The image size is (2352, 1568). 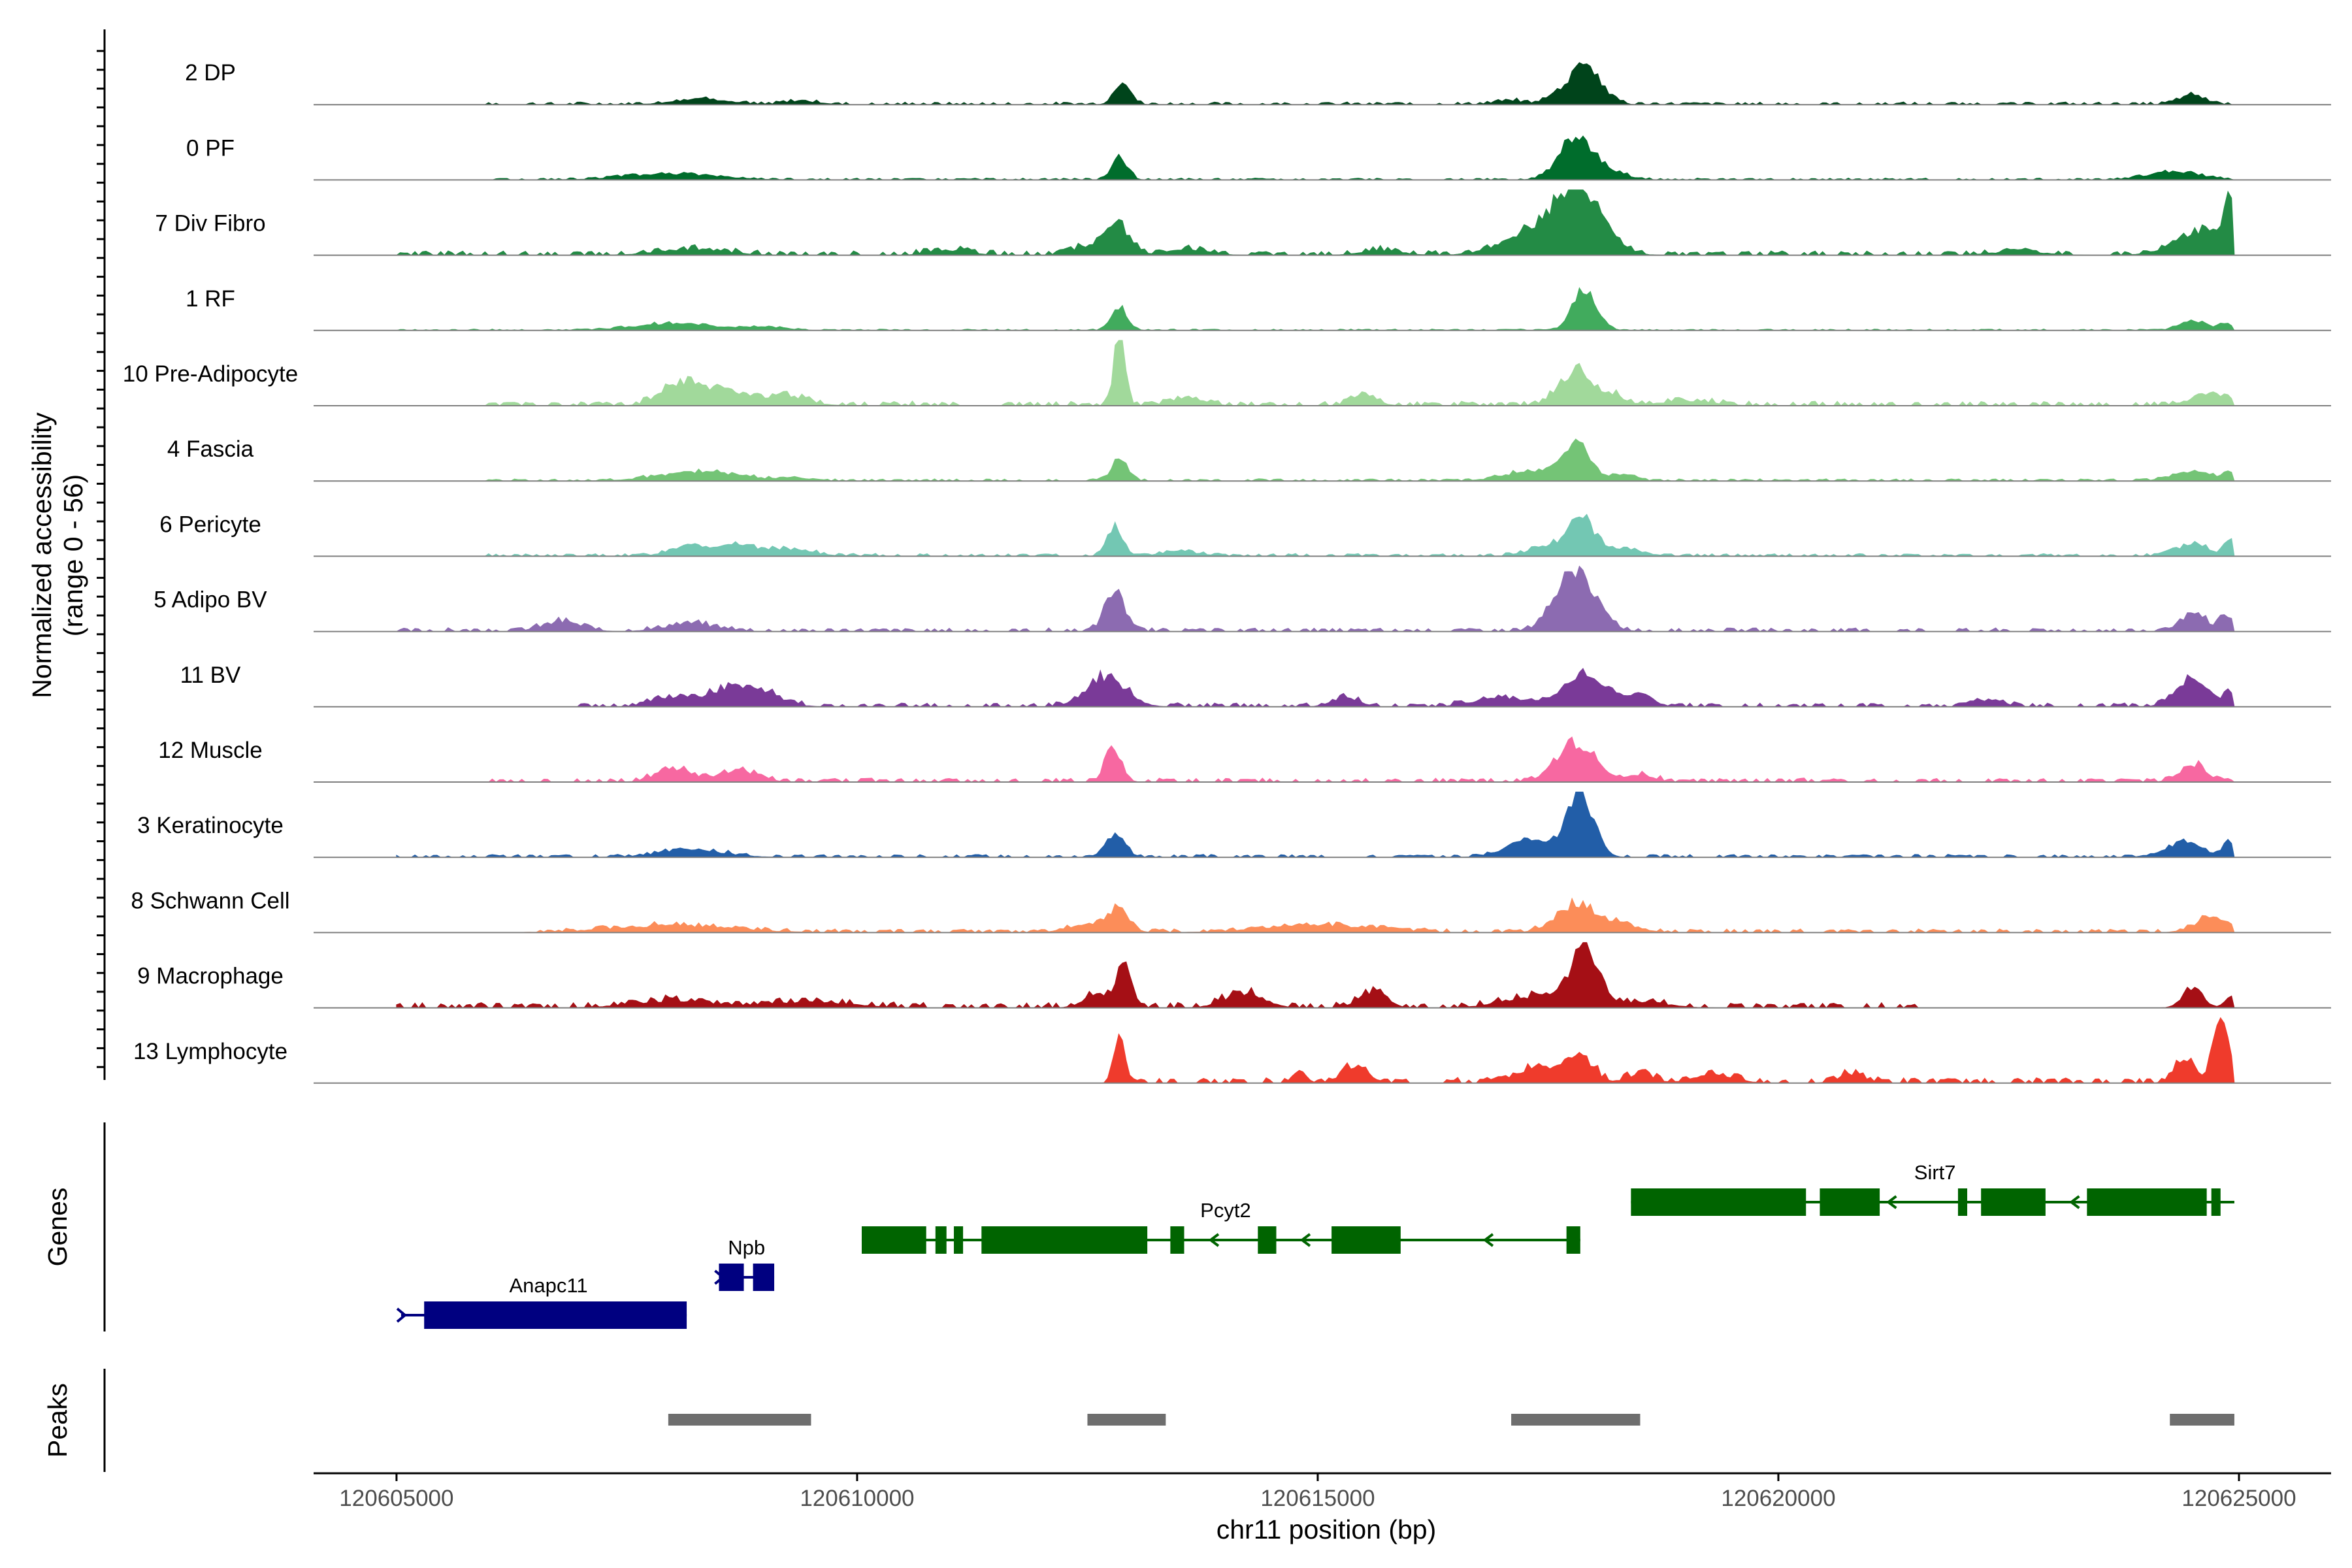 What do you see at coordinates (1935, 1172) in the screenshot?
I see `gene-label: Sirt7` at bounding box center [1935, 1172].